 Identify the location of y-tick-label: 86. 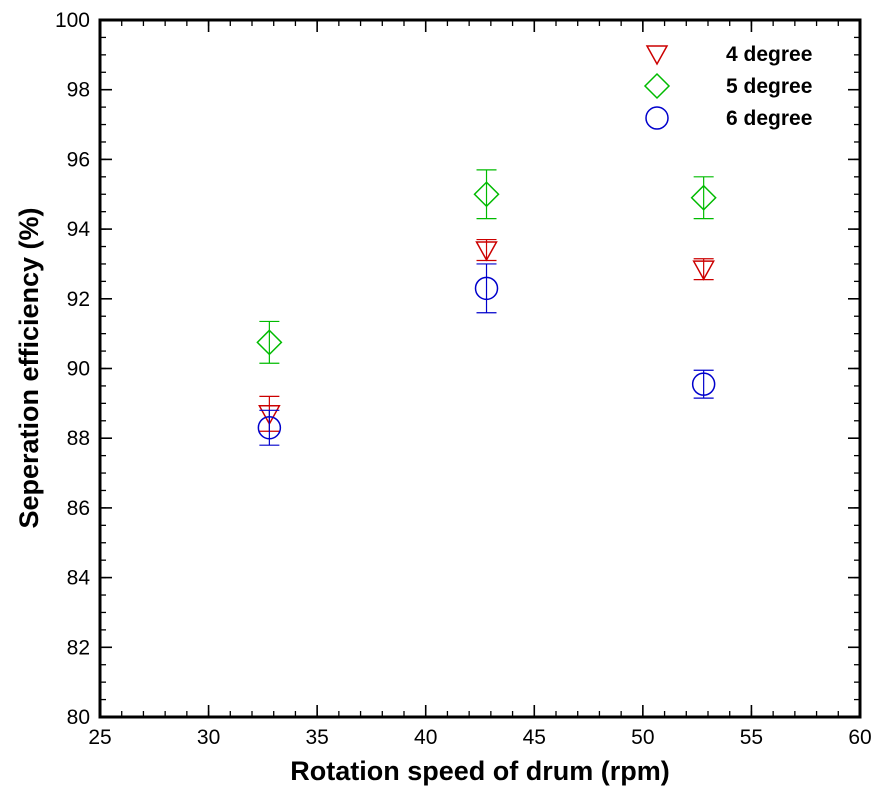
(78, 508).